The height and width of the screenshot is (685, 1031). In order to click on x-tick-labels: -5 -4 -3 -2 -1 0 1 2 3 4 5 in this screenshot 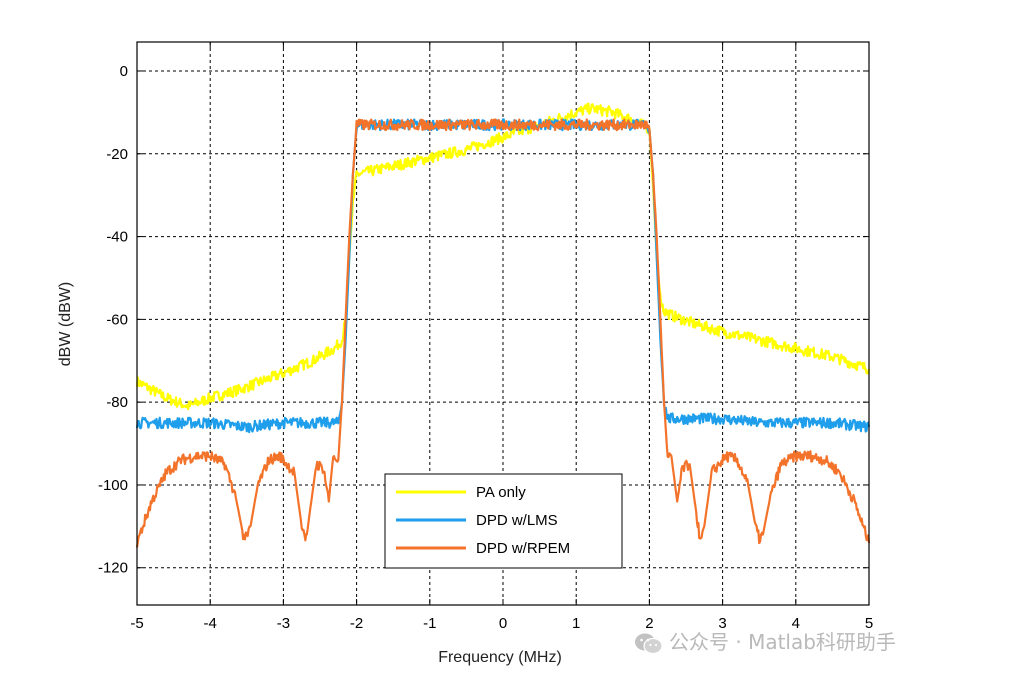, I will do `click(501, 623)`.